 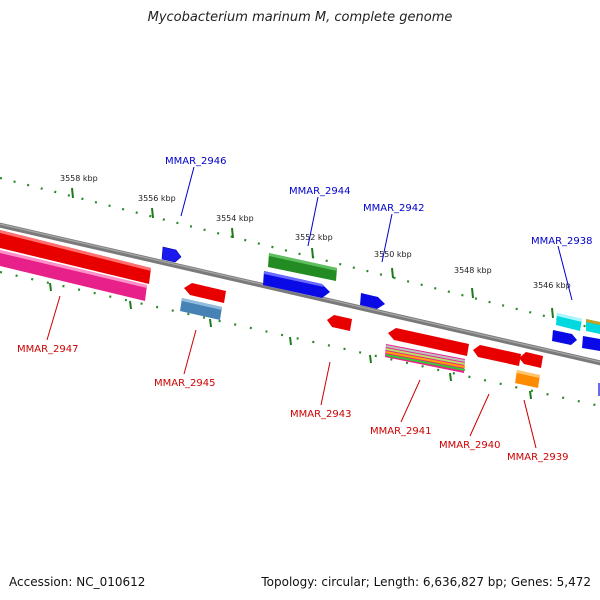 What do you see at coordinates (300, 17) in the screenshot?
I see `map-title: Mycobacterium marinum M, complete genome` at bounding box center [300, 17].